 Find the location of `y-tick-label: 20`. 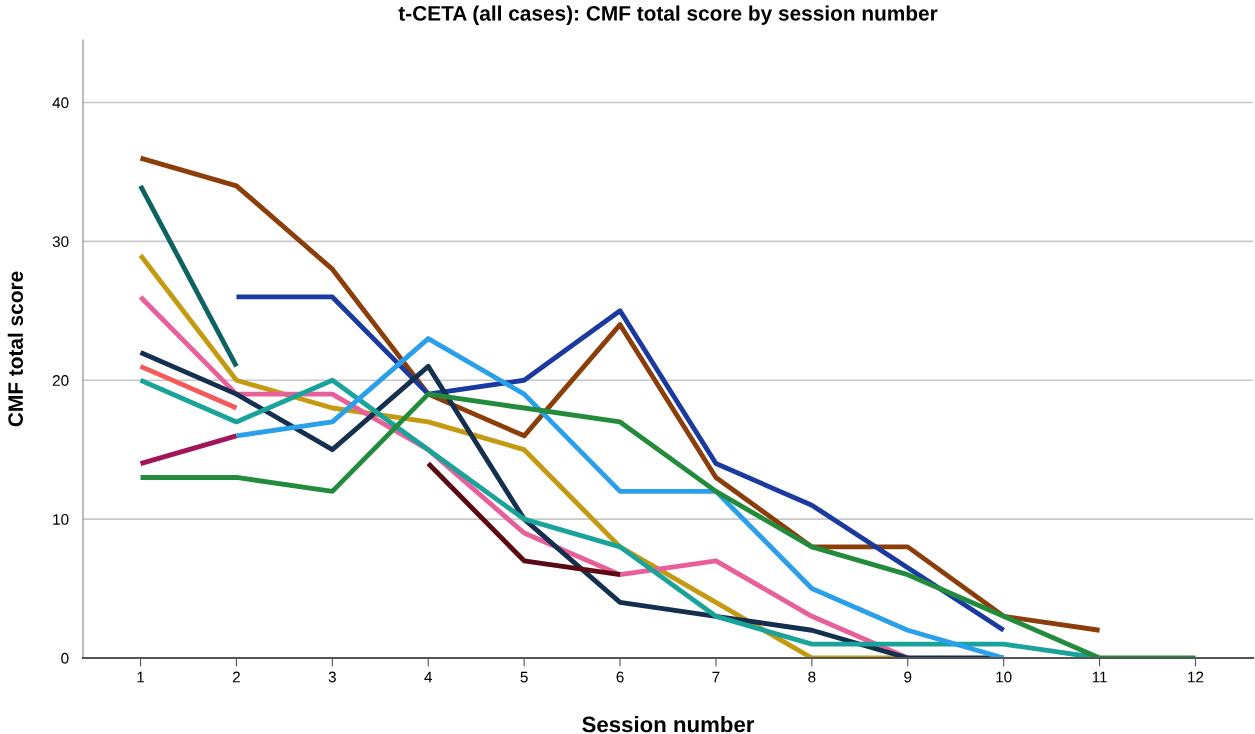

y-tick-label: 20 is located at coordinates (60, 380).